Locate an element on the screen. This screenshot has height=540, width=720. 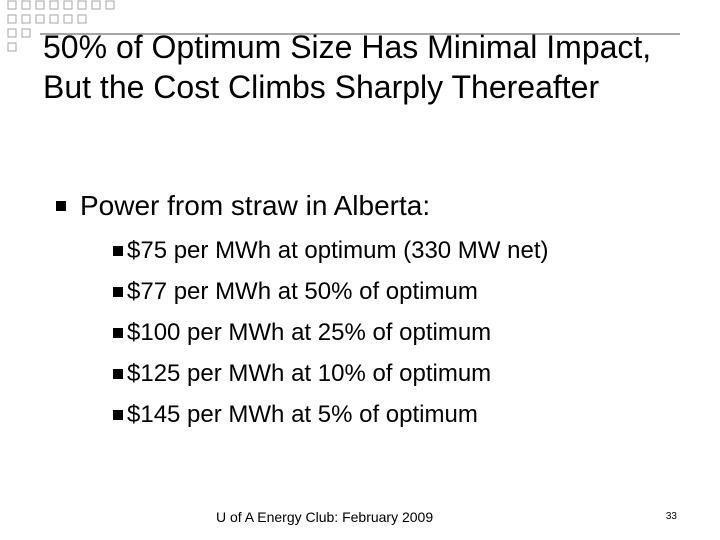
bullet-item: Power from straw in Alberta: is located at coordinates (370, 206).